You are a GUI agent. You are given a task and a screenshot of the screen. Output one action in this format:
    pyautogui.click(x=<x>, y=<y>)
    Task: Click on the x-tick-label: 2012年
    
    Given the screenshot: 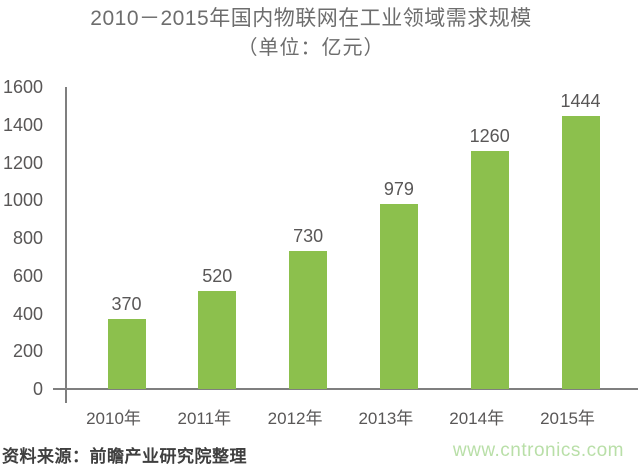 What is the action you would take?
    pyautogui.click(x=295, y=418)
    